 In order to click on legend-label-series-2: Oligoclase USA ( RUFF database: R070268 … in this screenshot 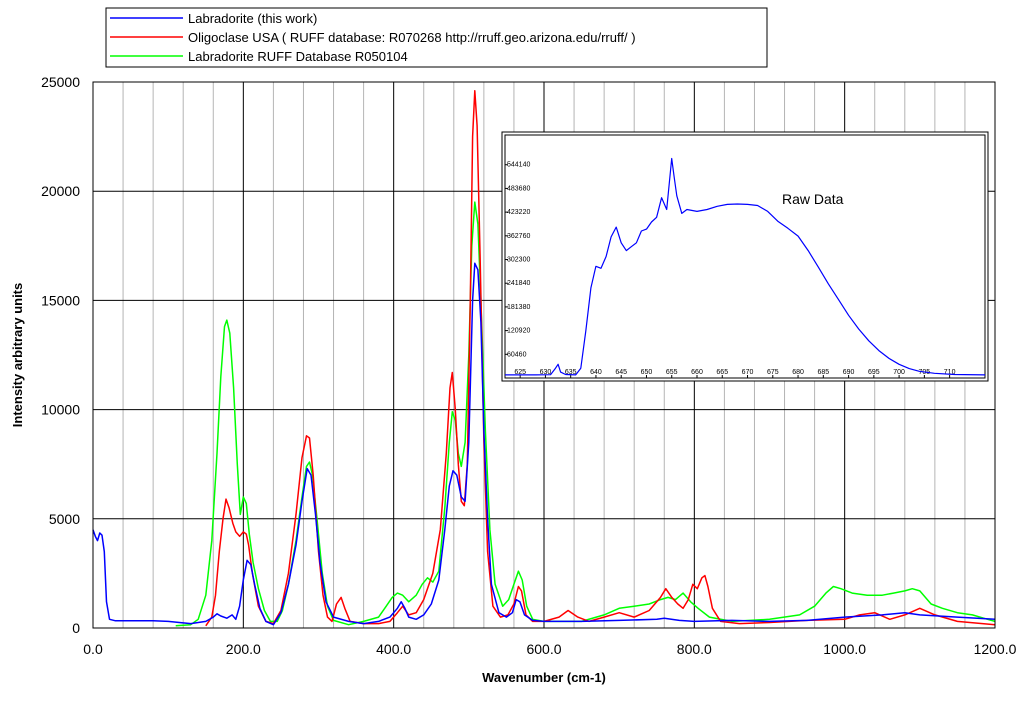, I will do `click(412, 37)`.